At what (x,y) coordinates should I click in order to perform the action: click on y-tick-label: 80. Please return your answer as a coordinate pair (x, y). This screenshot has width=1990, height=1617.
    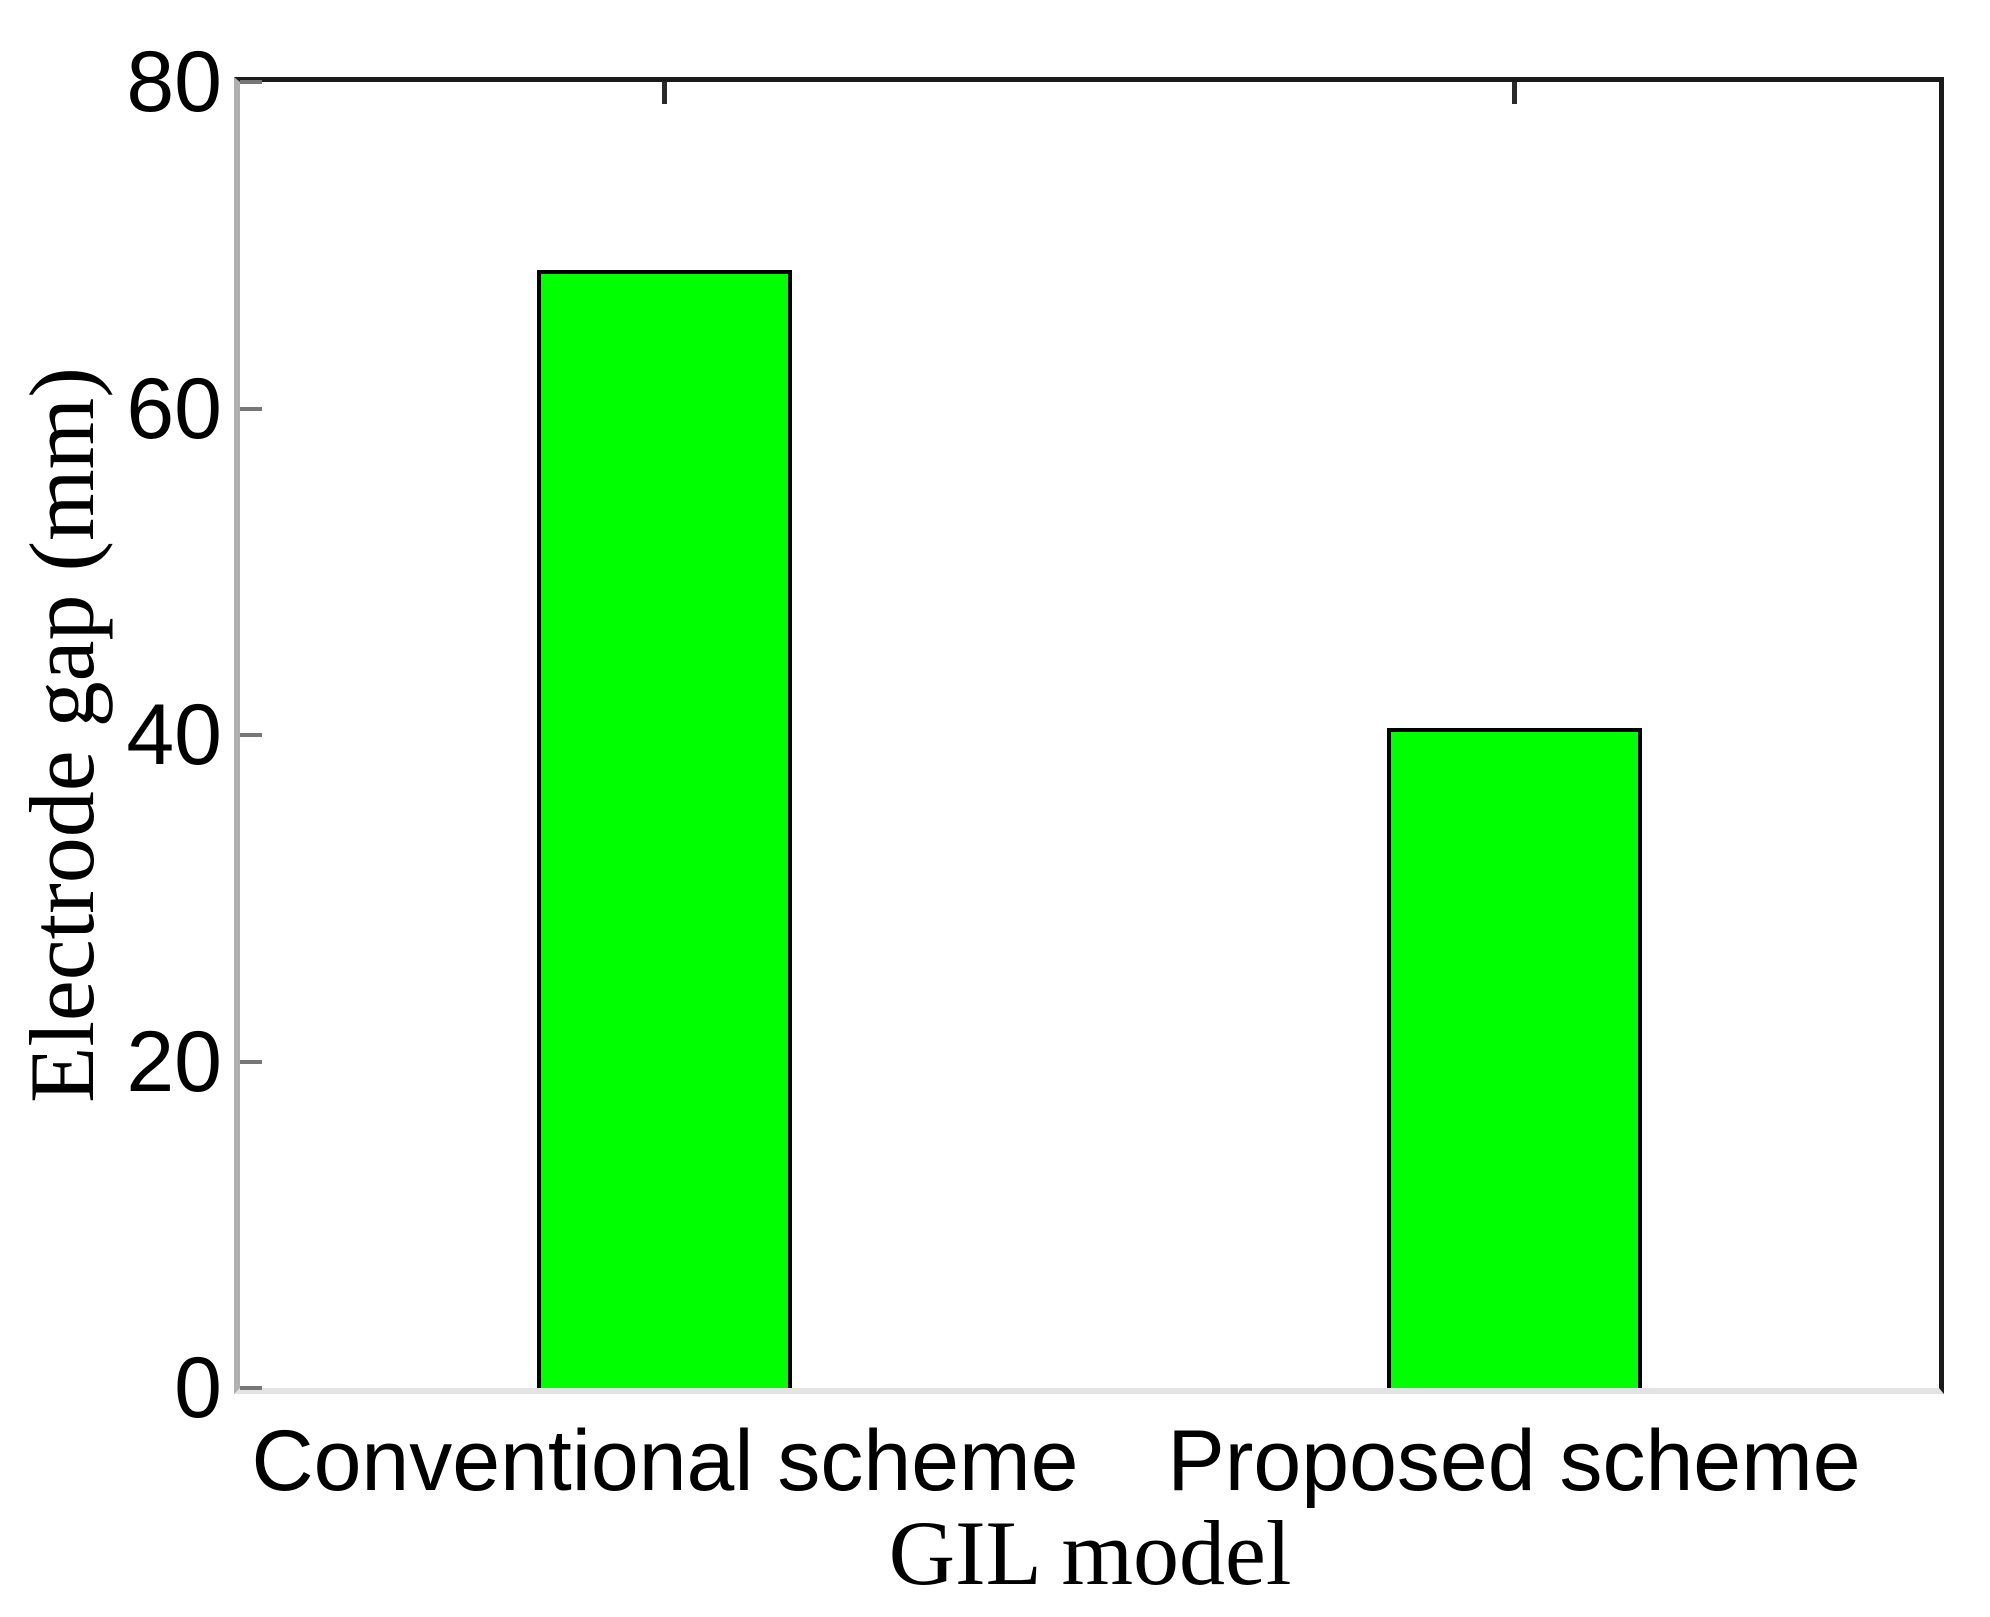
    Looking at the image, I should click on (174, 82).